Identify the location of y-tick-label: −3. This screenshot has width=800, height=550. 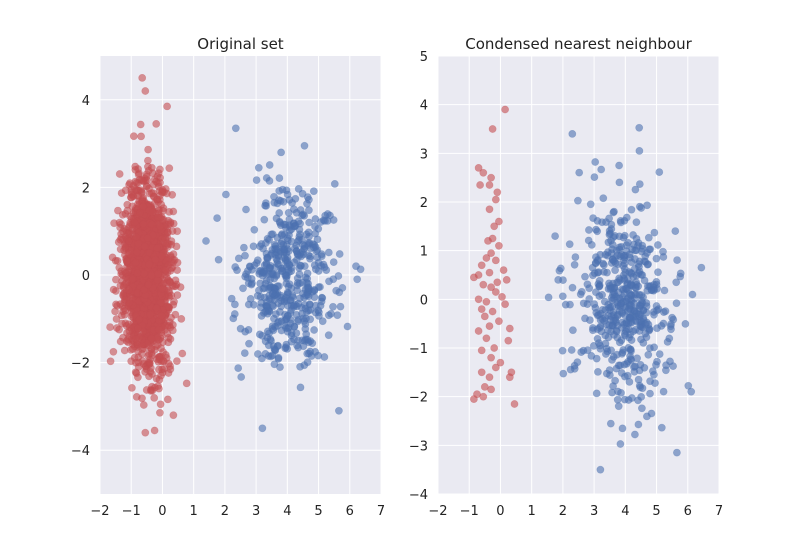
(418, 446).